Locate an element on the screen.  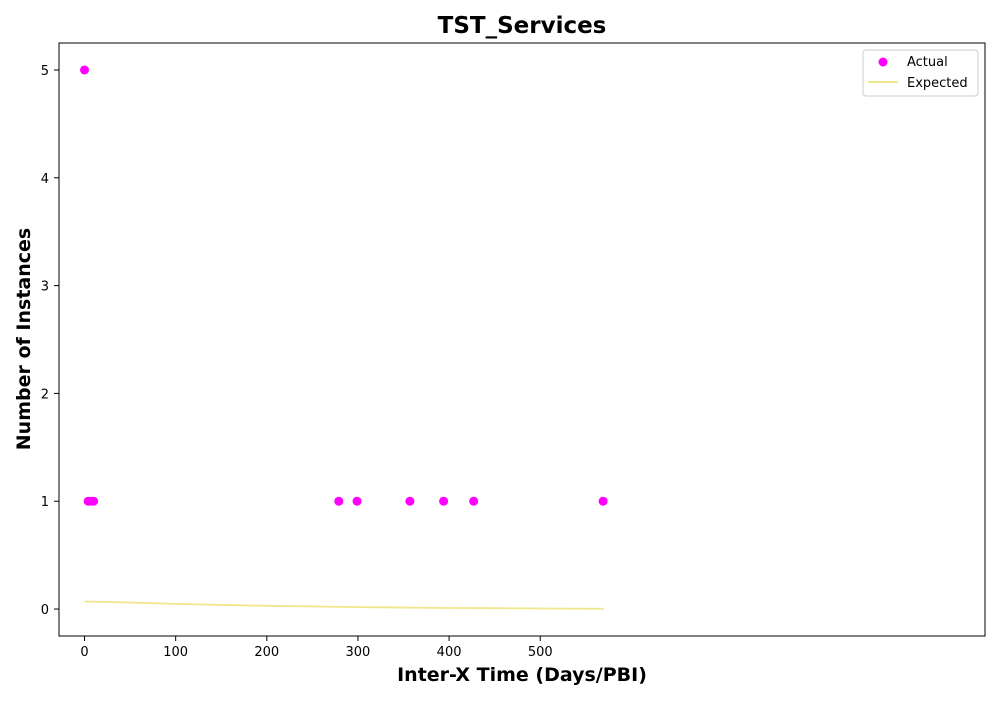
legend-marker-actual is located at coordinates (883, 62).